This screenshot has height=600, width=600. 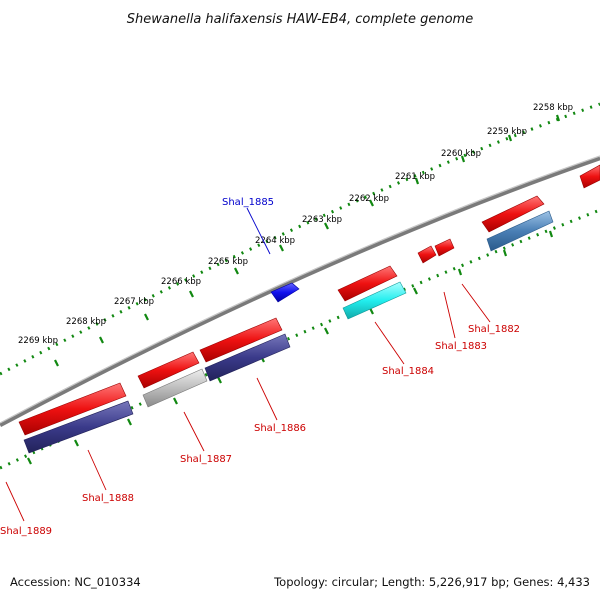 I want to click on gene-label-shal-1888: Shal_1888, so click(x=108, y=498).